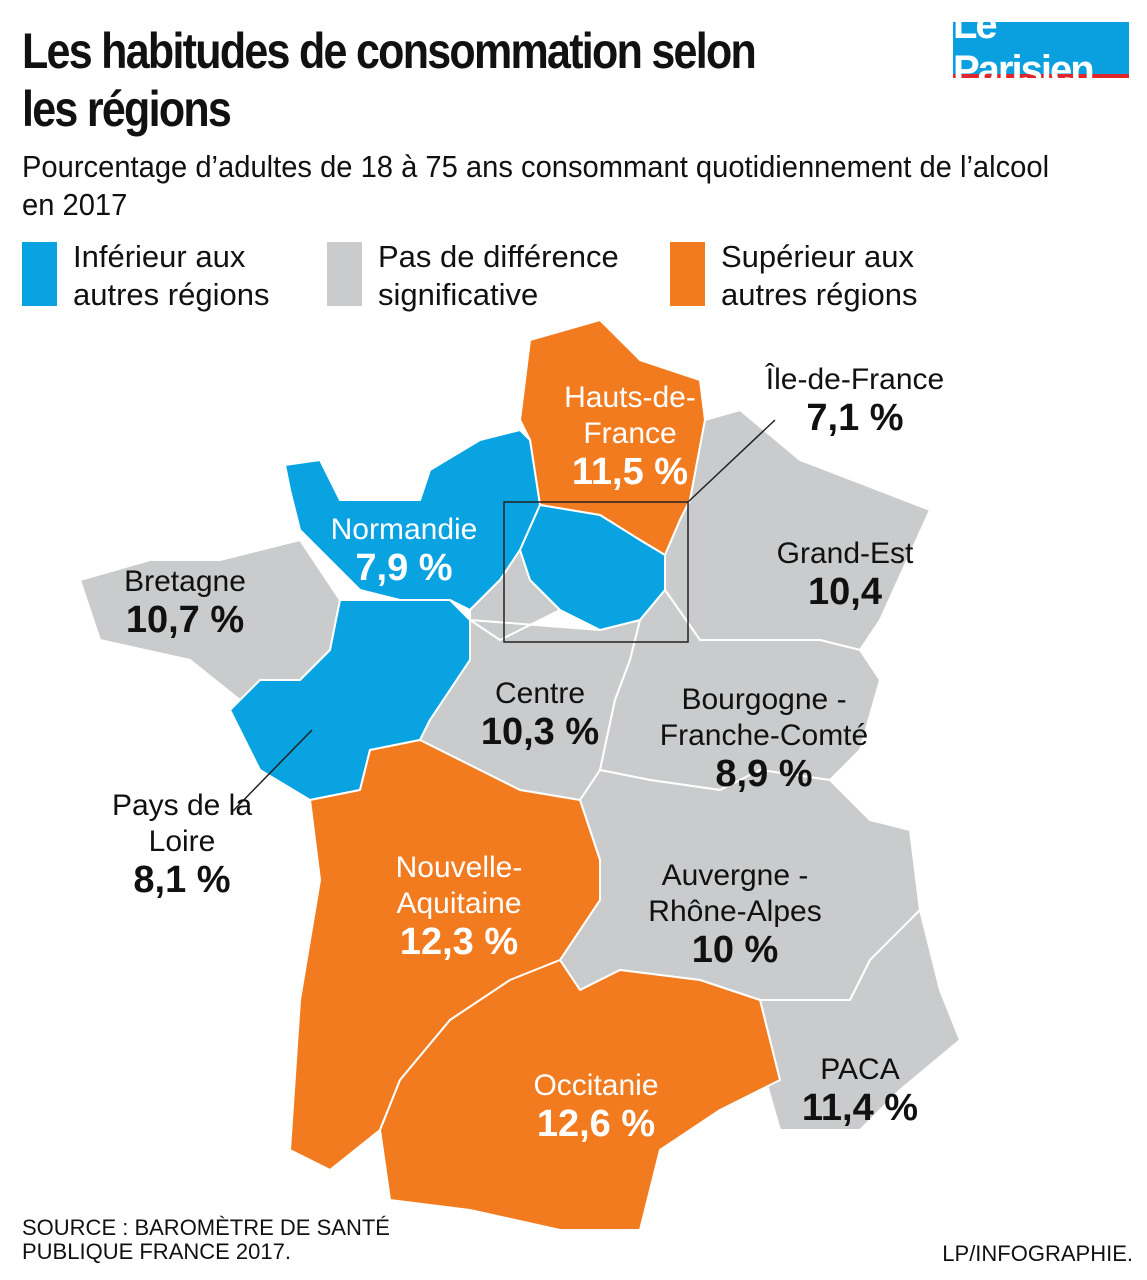 This screenshot has width=1147, height=1280. I want to click on region-value: 12,3 %, so click(459, 942).